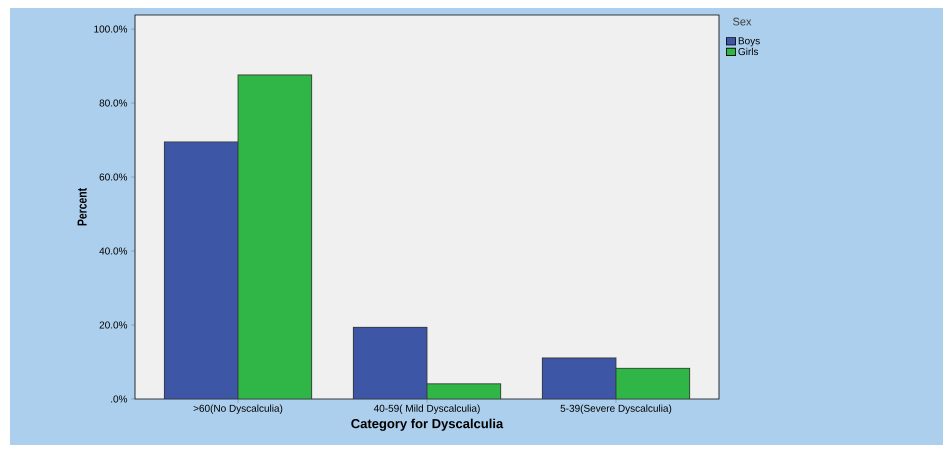 Image resolution: width=943 pixels, height=449 pixels. I want to click on x-tick-label: 5-39(Severe Dyscalculia), so click(616, 409).